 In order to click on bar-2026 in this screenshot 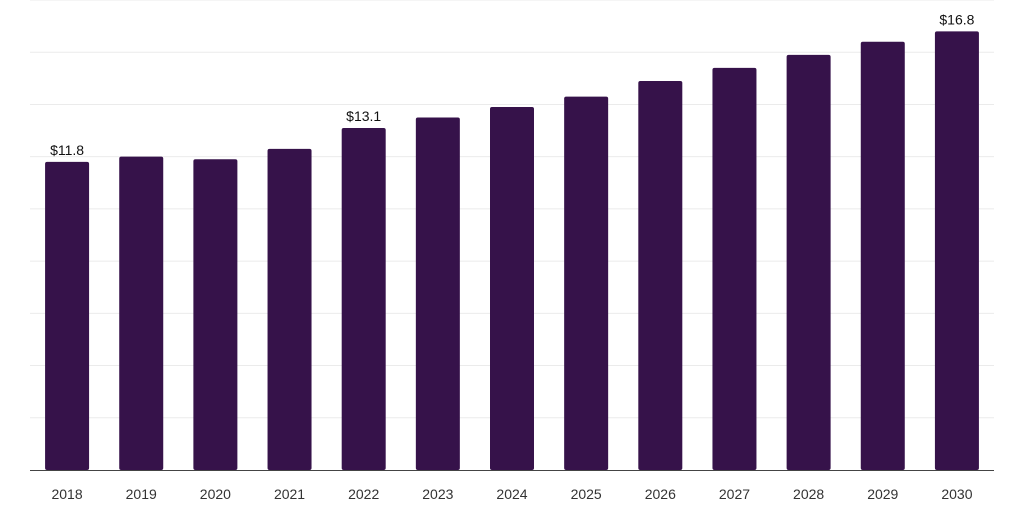, I will do `click(660, 275)`.